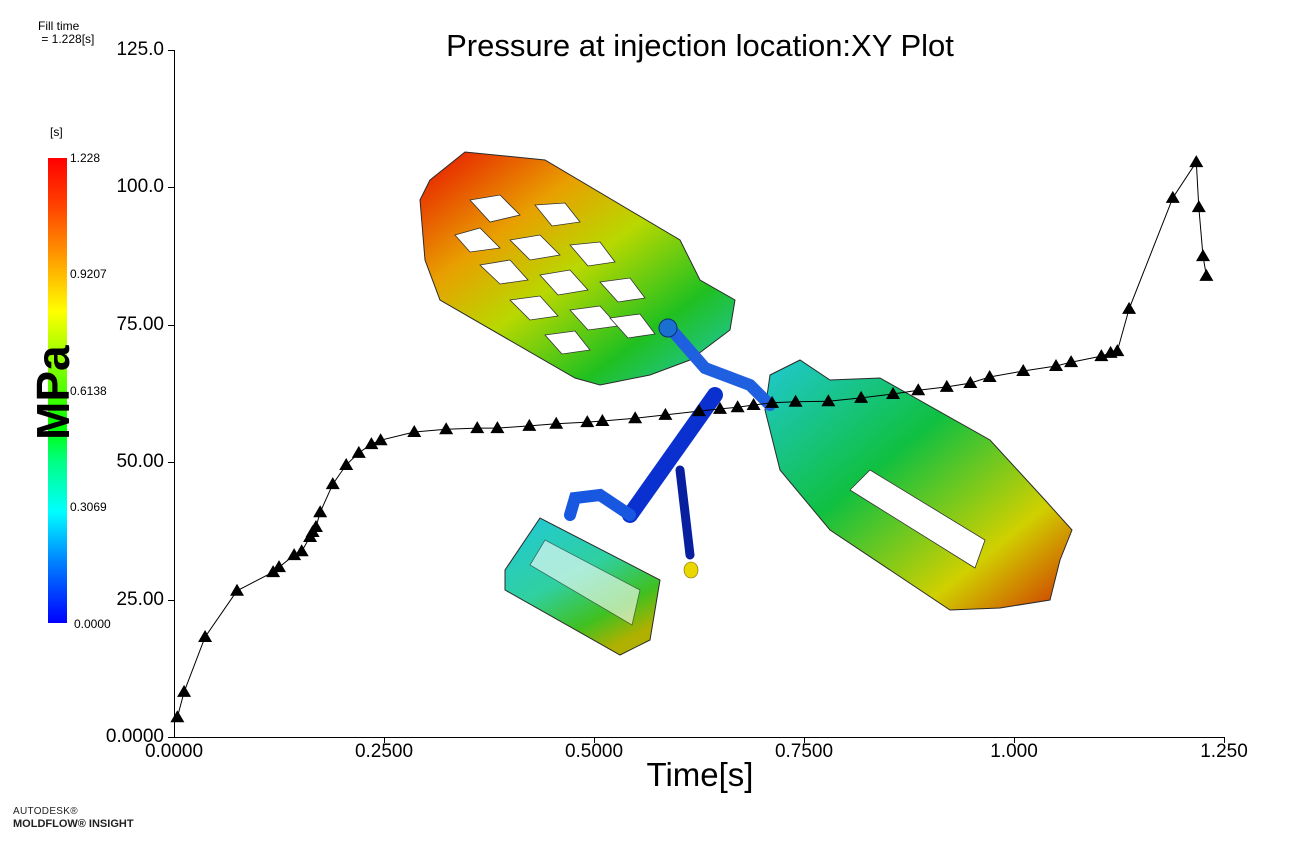  Describe the element at coordinates (140, 599) in the screenshot. I see `y-tick-25: 25.00` at that location.